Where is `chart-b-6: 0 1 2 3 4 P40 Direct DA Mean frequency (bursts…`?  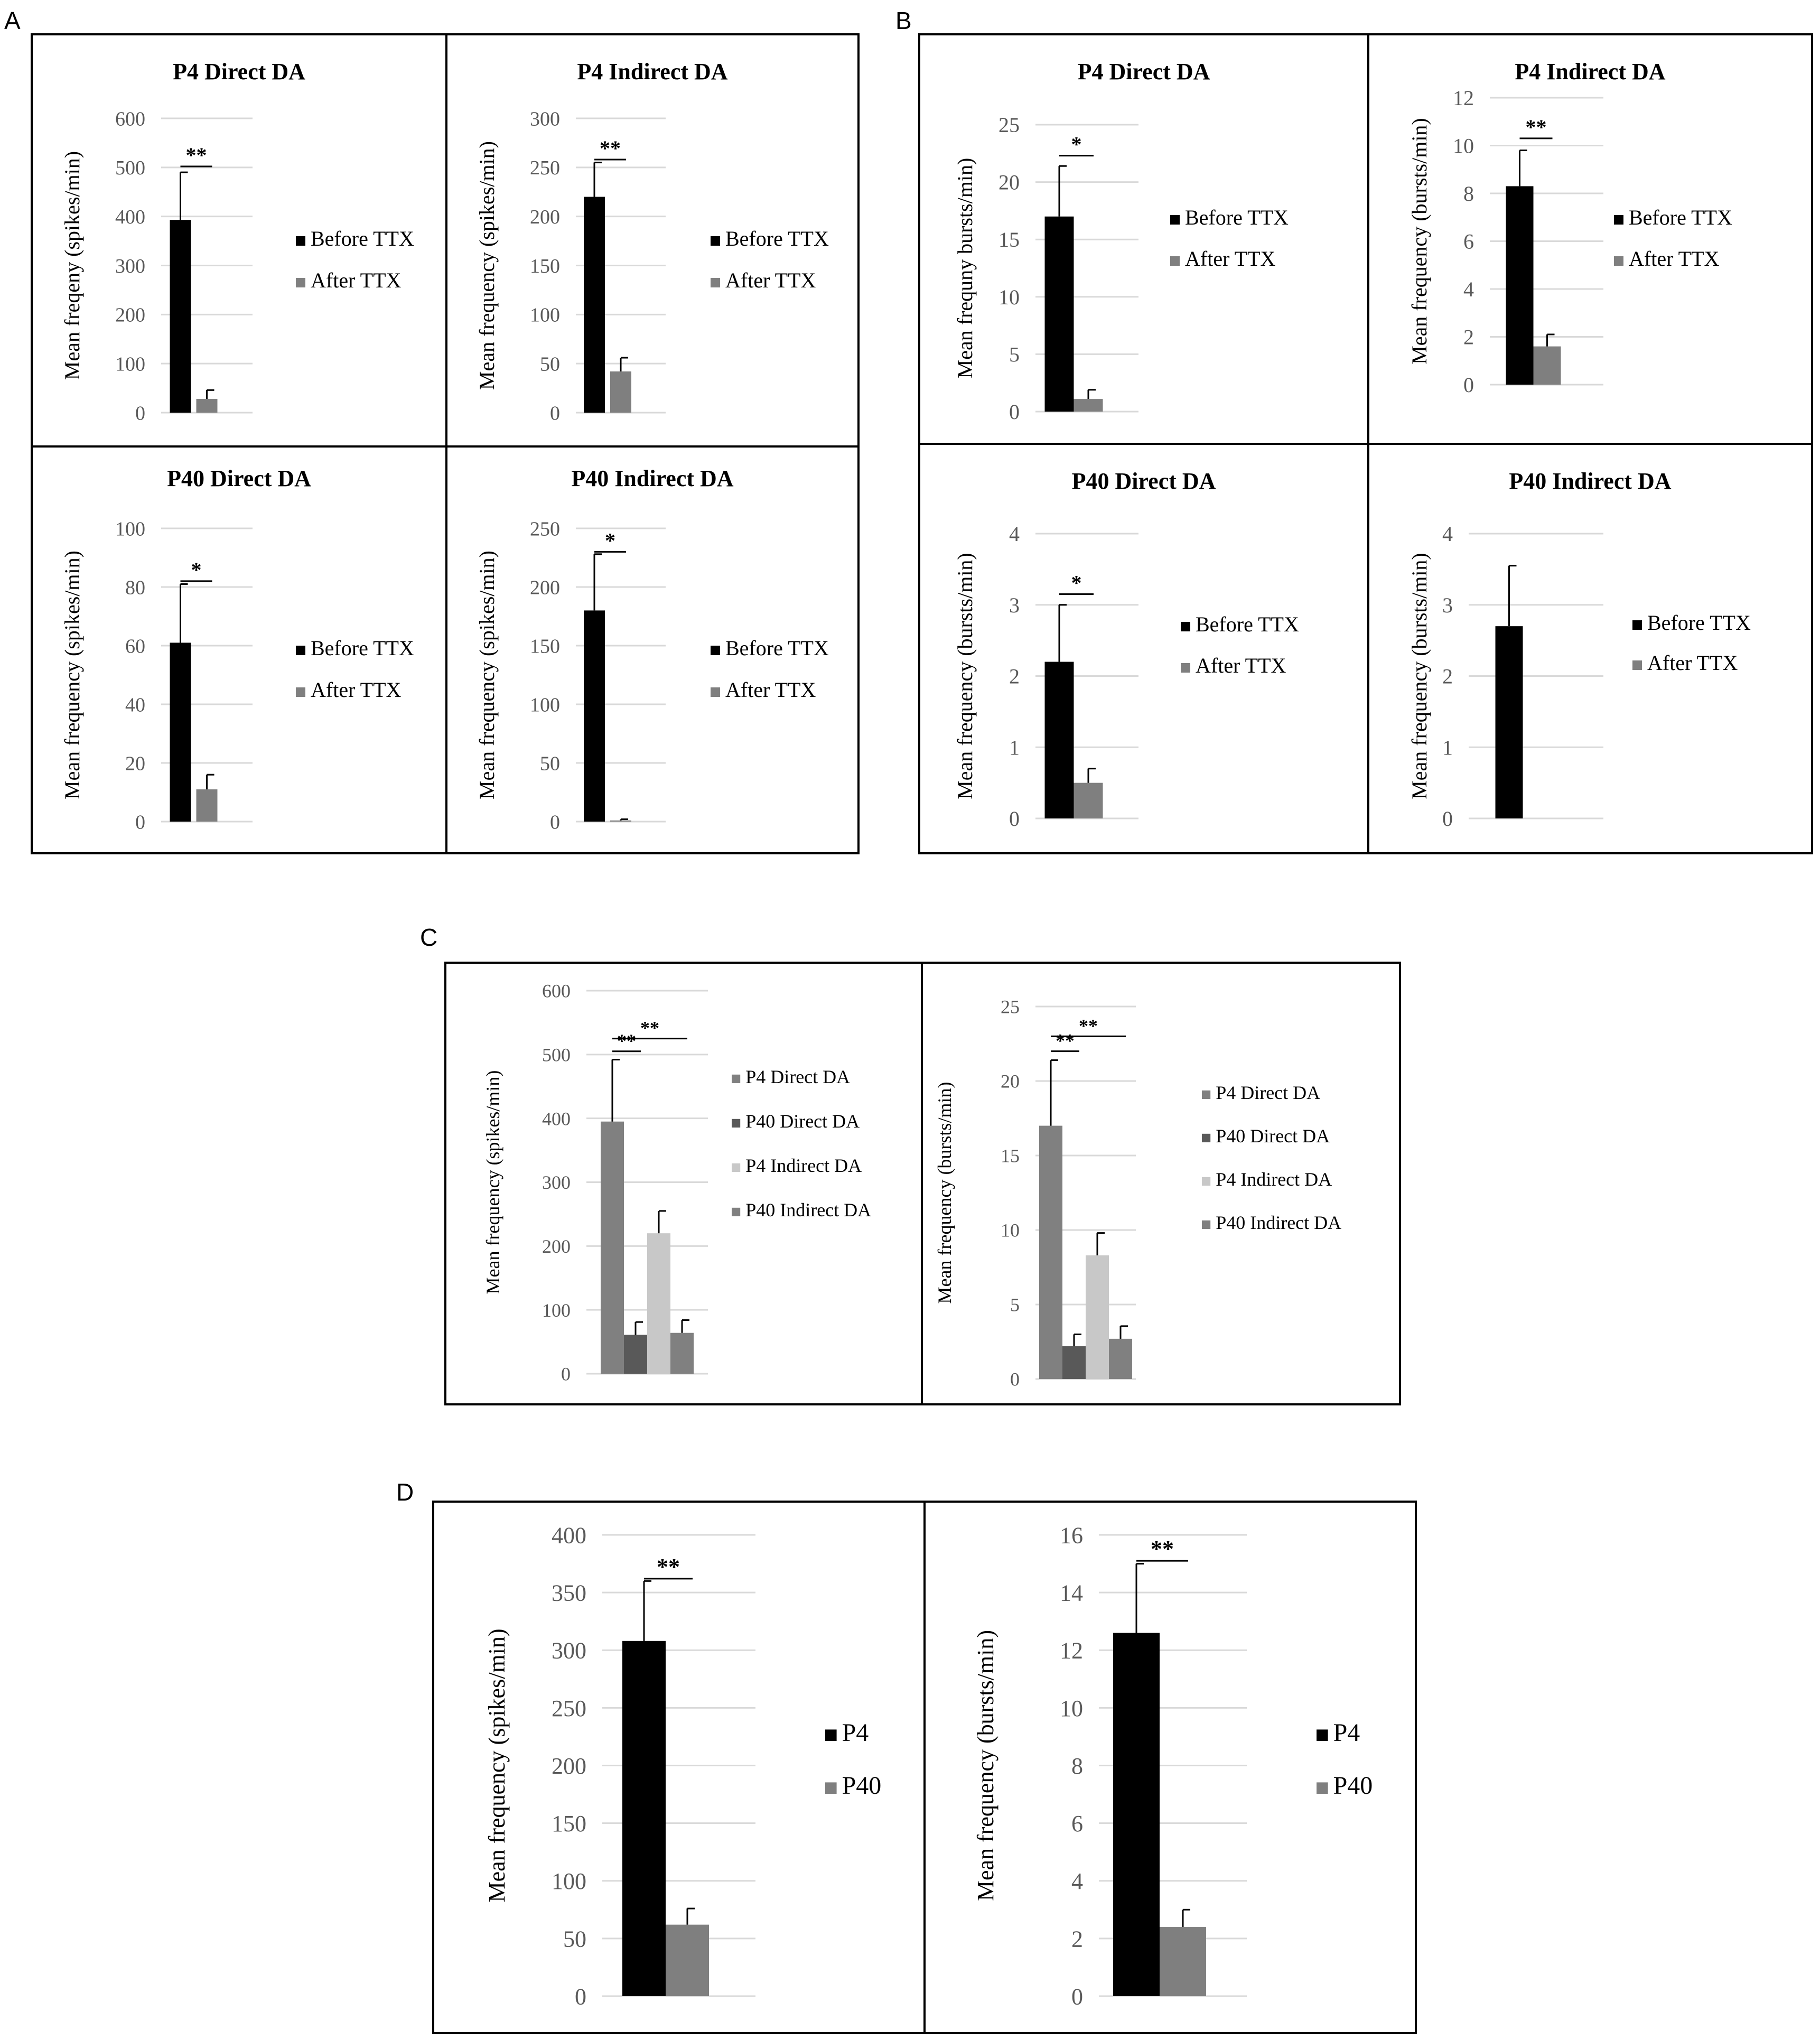 chart-b-6: 0 1 2 3 4 P40 Direct DA Mean frequency (bursts… is located at coordinates (1126, 649).